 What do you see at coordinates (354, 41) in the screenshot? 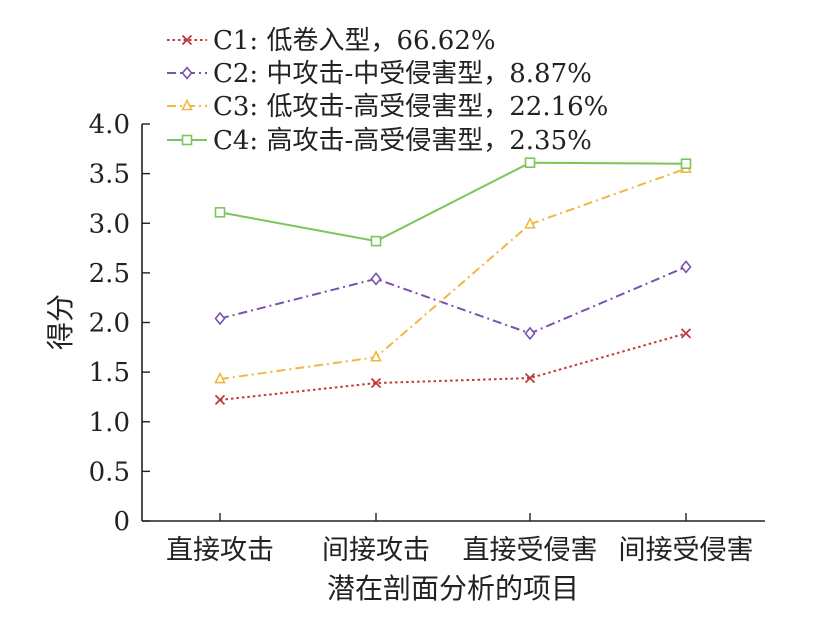
I see `legend-label: C1: 低卷入型，66.62%` at bounding box center [354, 41].